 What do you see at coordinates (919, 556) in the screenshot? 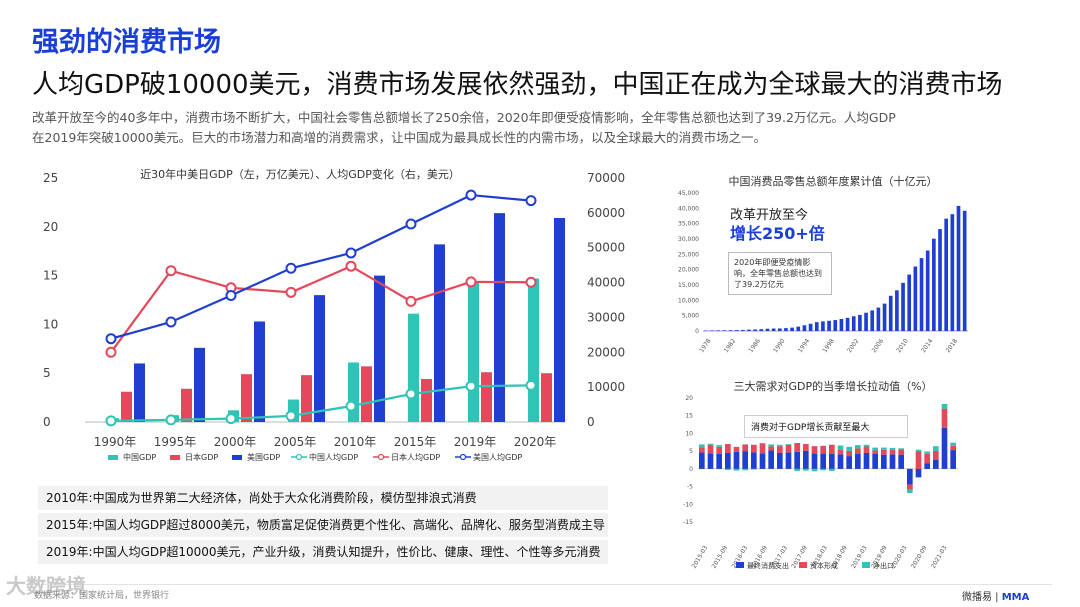
I see `demand-x-tick: 2020-09` at bounding box center [919, 556].